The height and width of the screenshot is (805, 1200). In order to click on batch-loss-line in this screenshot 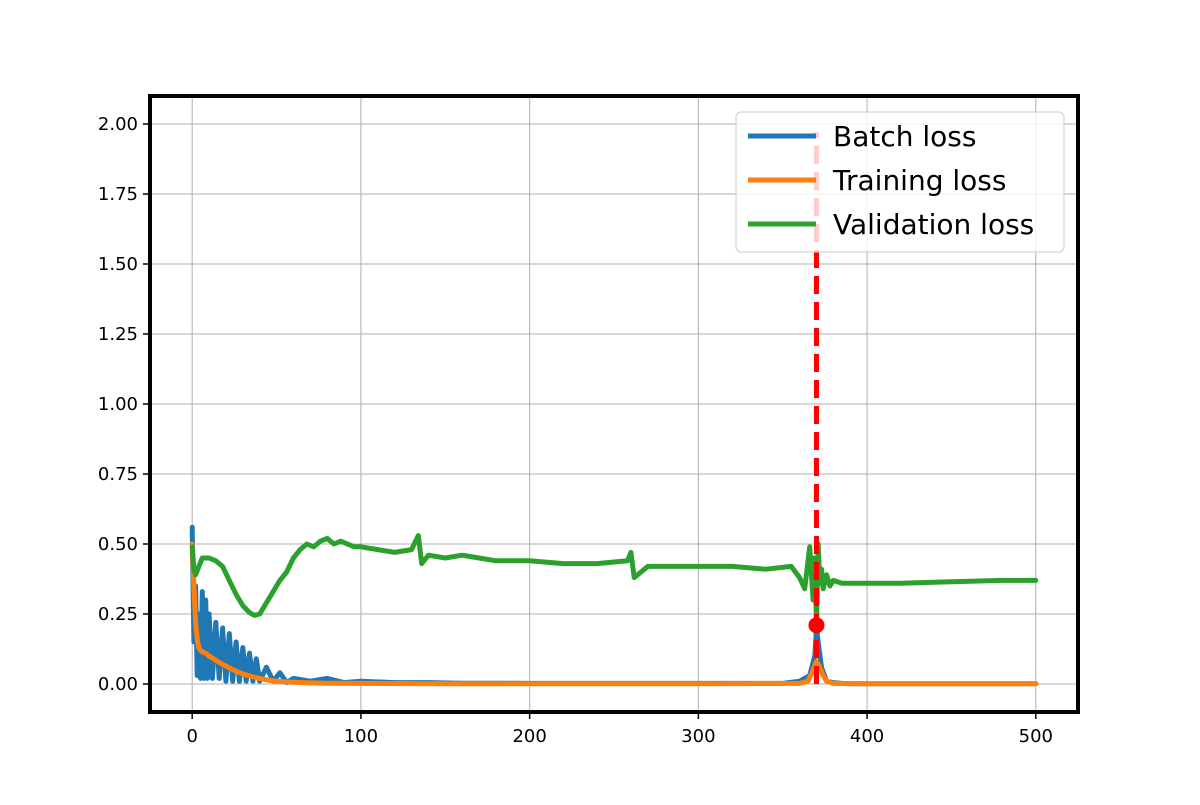, I will do `click(614, 605)`.